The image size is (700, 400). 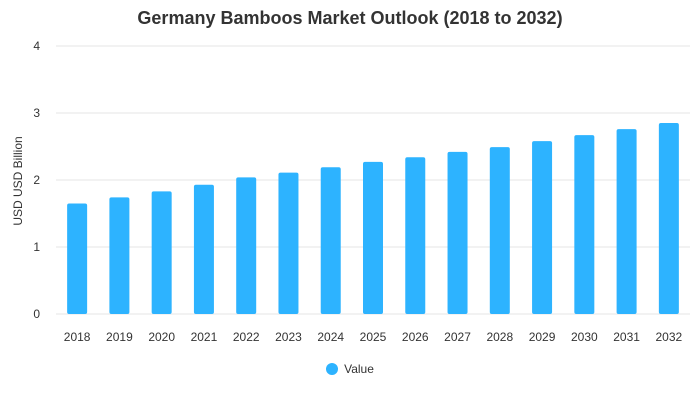 I want to click on x-tick-label: 2020, so click(x=161, y=337).